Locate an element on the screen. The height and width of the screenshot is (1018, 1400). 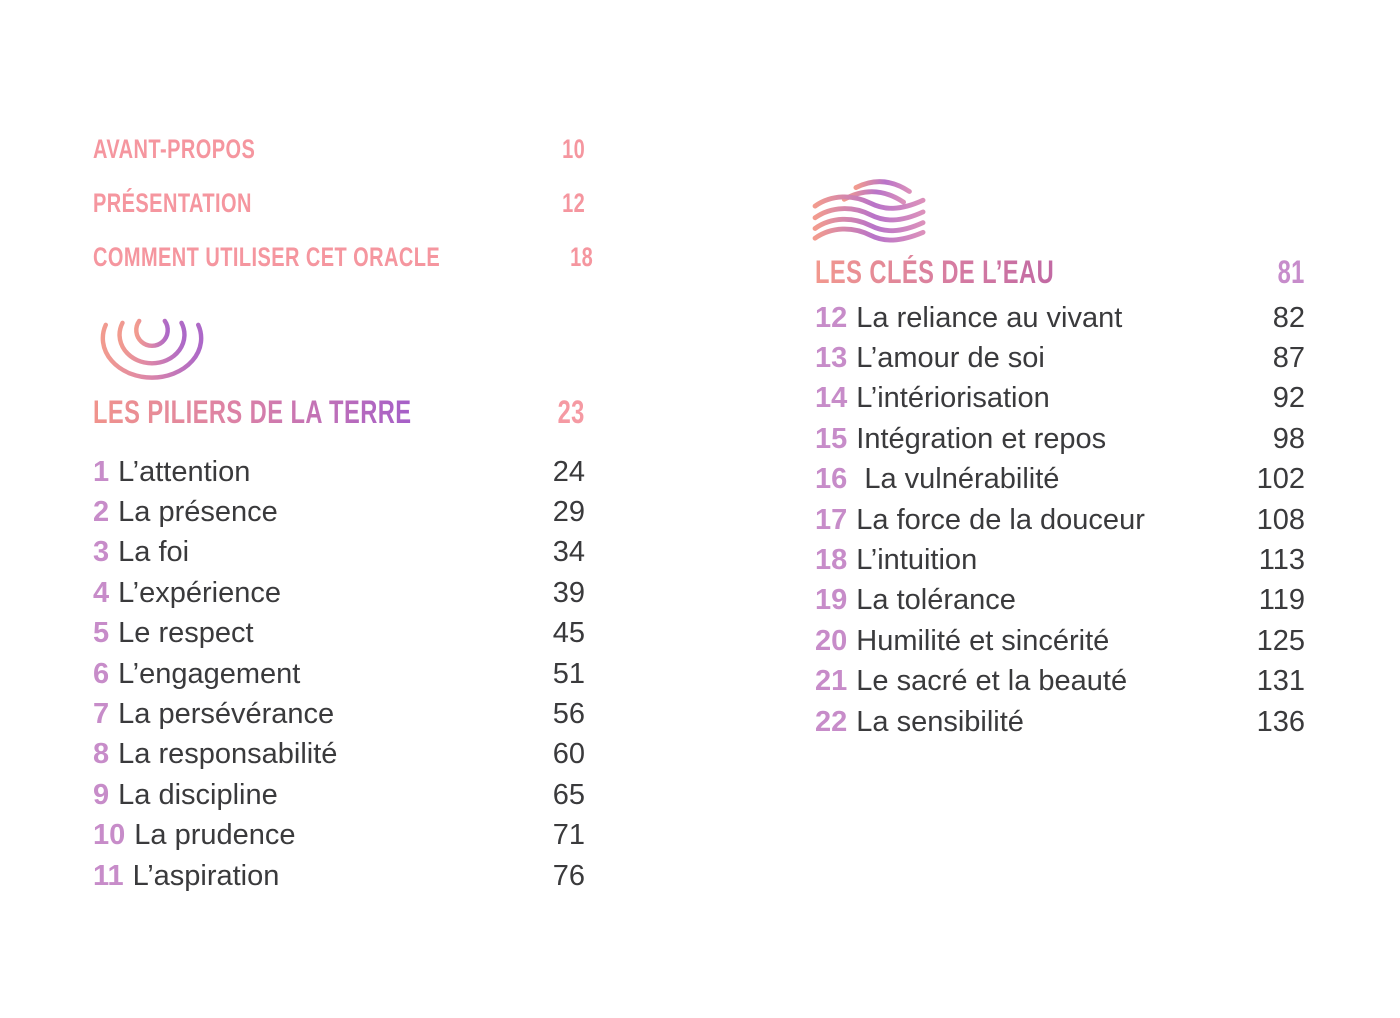
toc-item-text: 20 Humilité et sincérité is located at coordinates (962, 641).